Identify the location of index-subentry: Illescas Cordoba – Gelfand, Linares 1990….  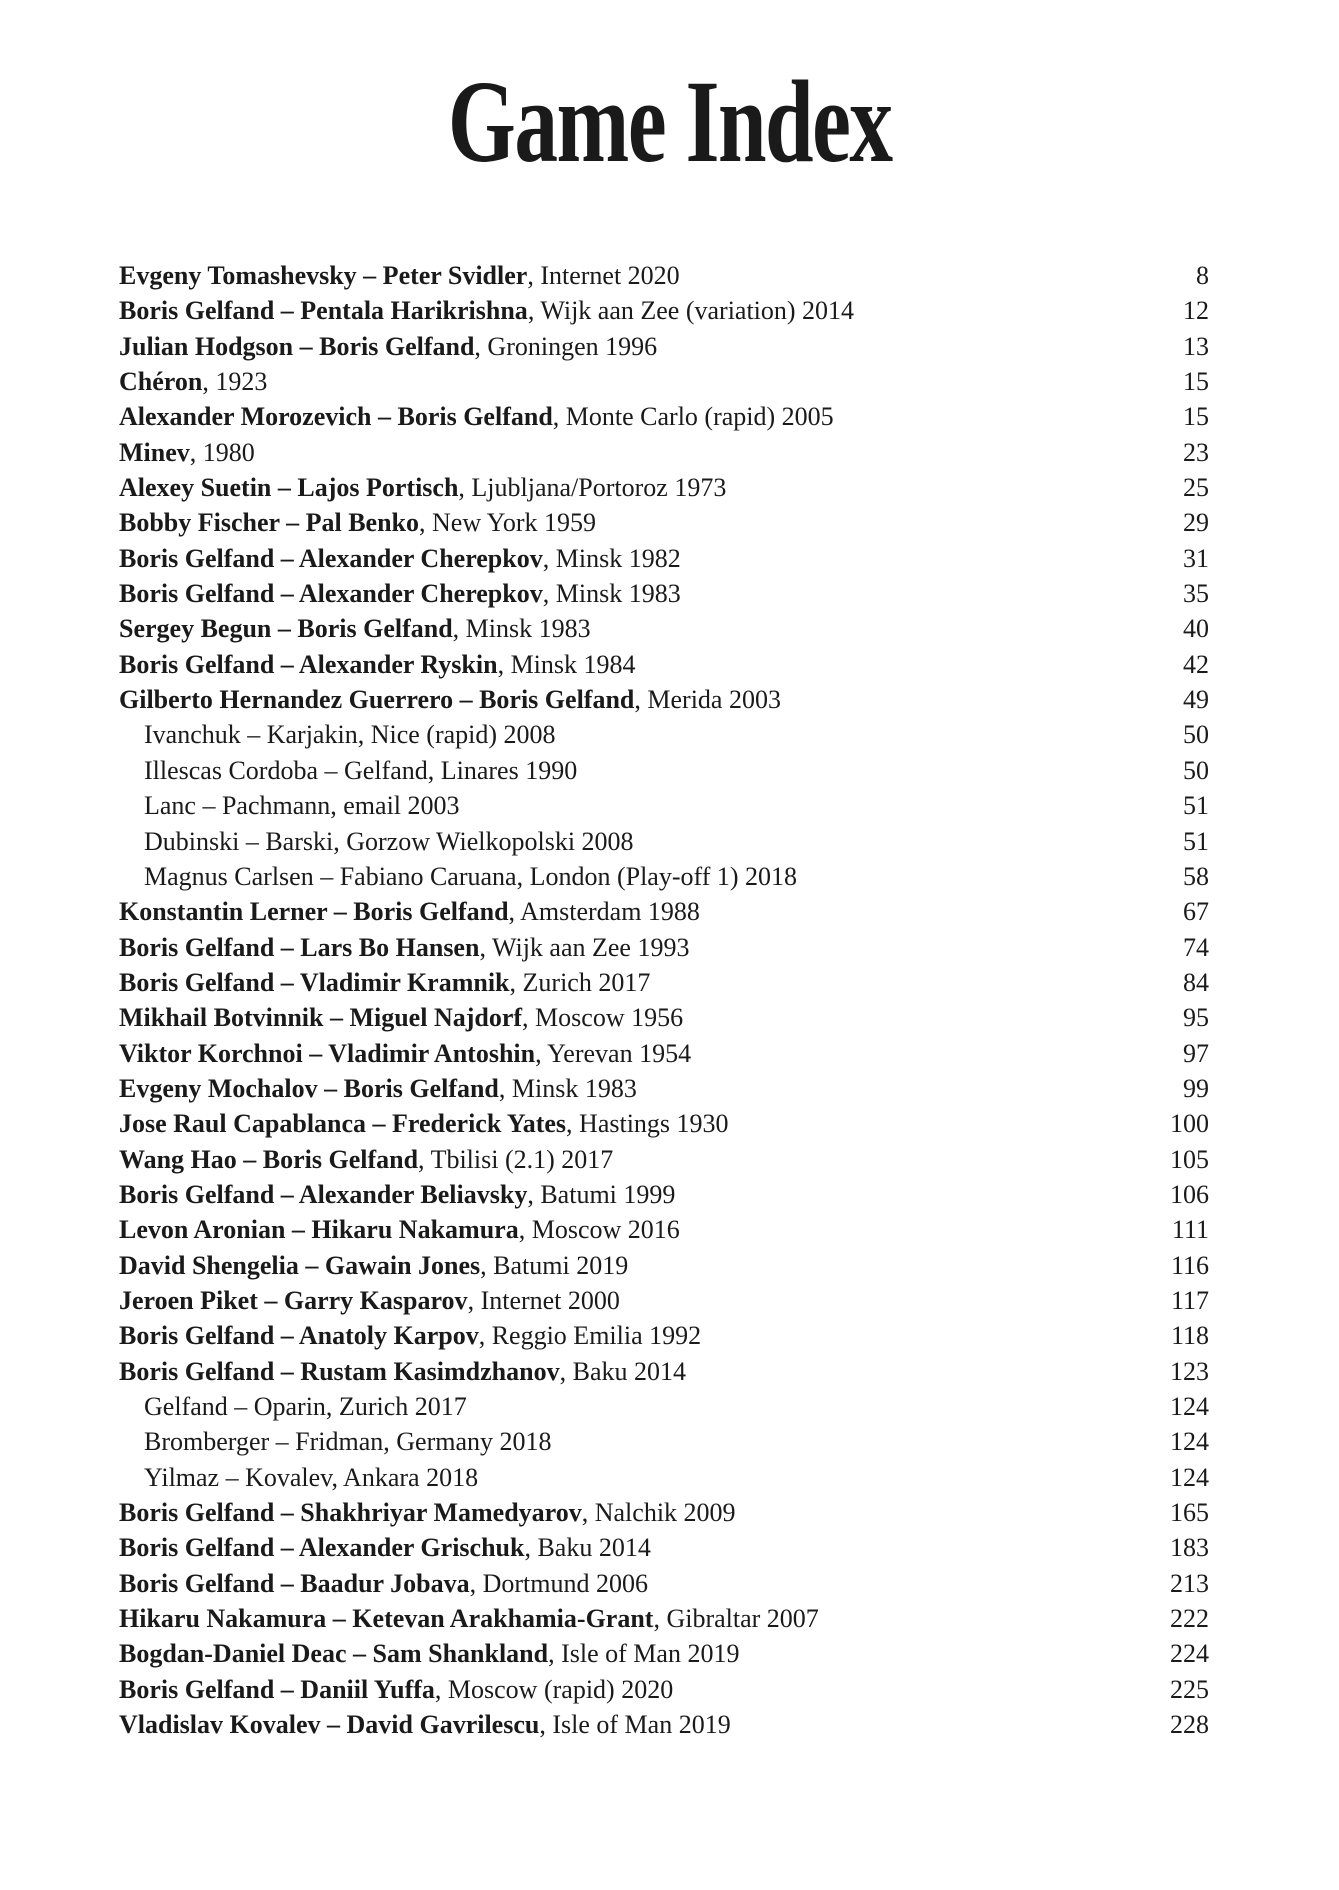
(664, 770).